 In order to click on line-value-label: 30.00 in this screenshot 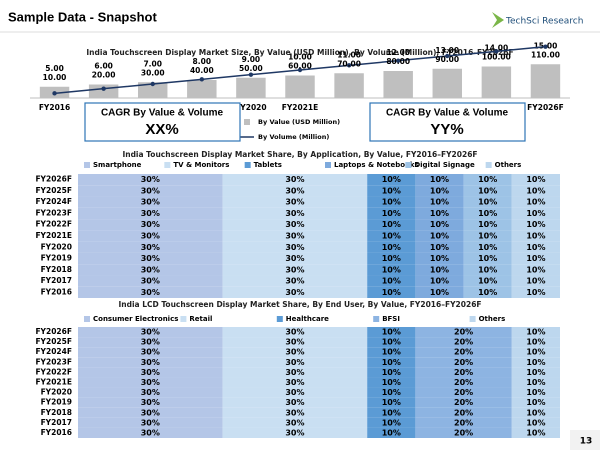, I will do `click(153, 72)`.